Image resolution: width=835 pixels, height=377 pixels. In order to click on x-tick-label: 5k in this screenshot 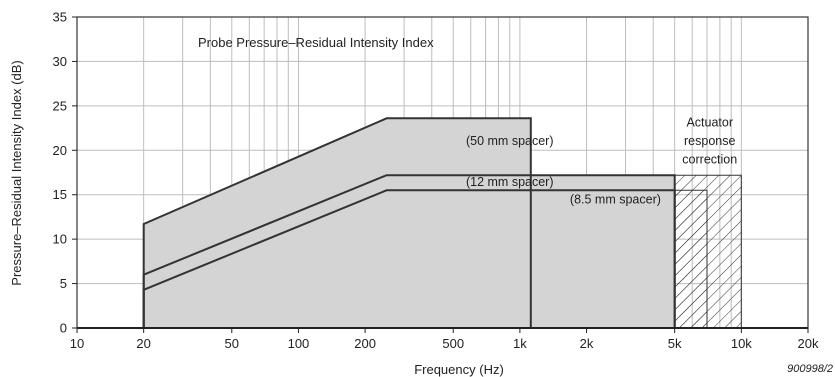, I will do `click(675, 343)`.